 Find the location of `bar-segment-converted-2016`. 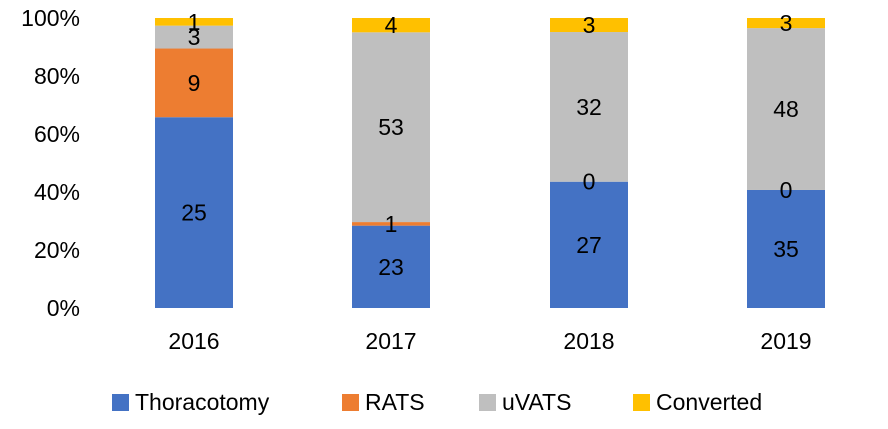

bar-segment-converted-2016 is located at coordinates (194, 22).